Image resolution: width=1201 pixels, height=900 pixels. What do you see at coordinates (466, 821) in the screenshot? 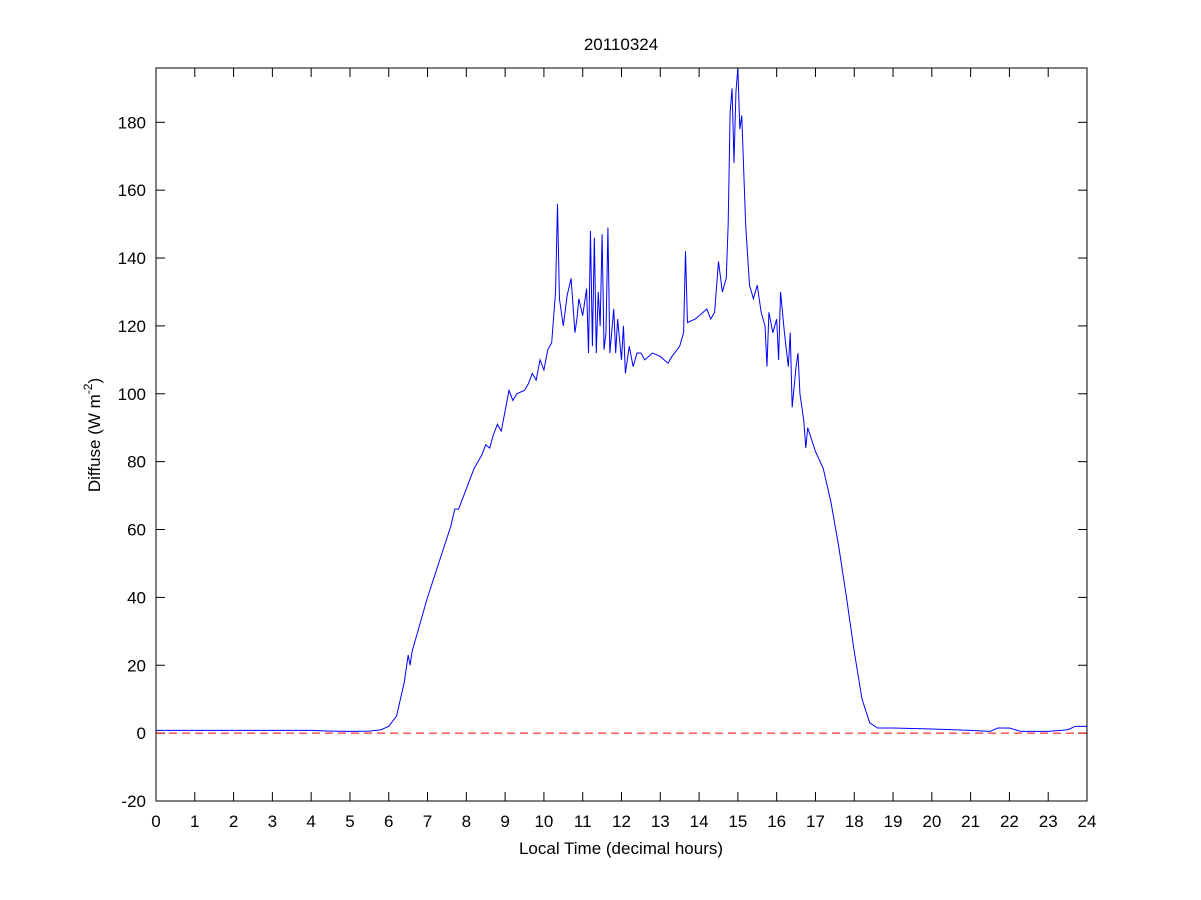
I see `x-tick-label: 8` at bounding box center [466, 821].